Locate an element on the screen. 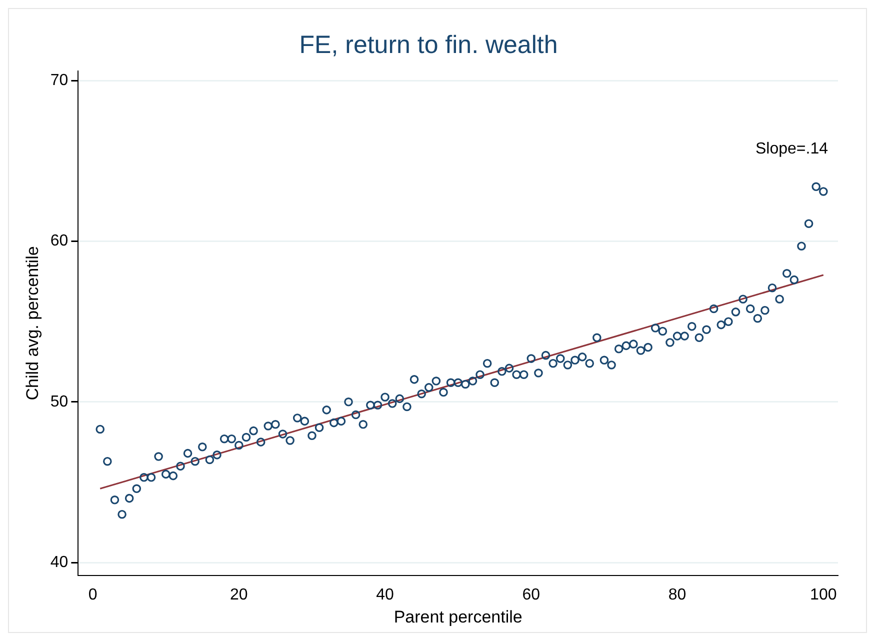 The height and width of the screenshot is (639, 873). chart-title: FE, return to fin. wealth is located at coordinates (428, 44).